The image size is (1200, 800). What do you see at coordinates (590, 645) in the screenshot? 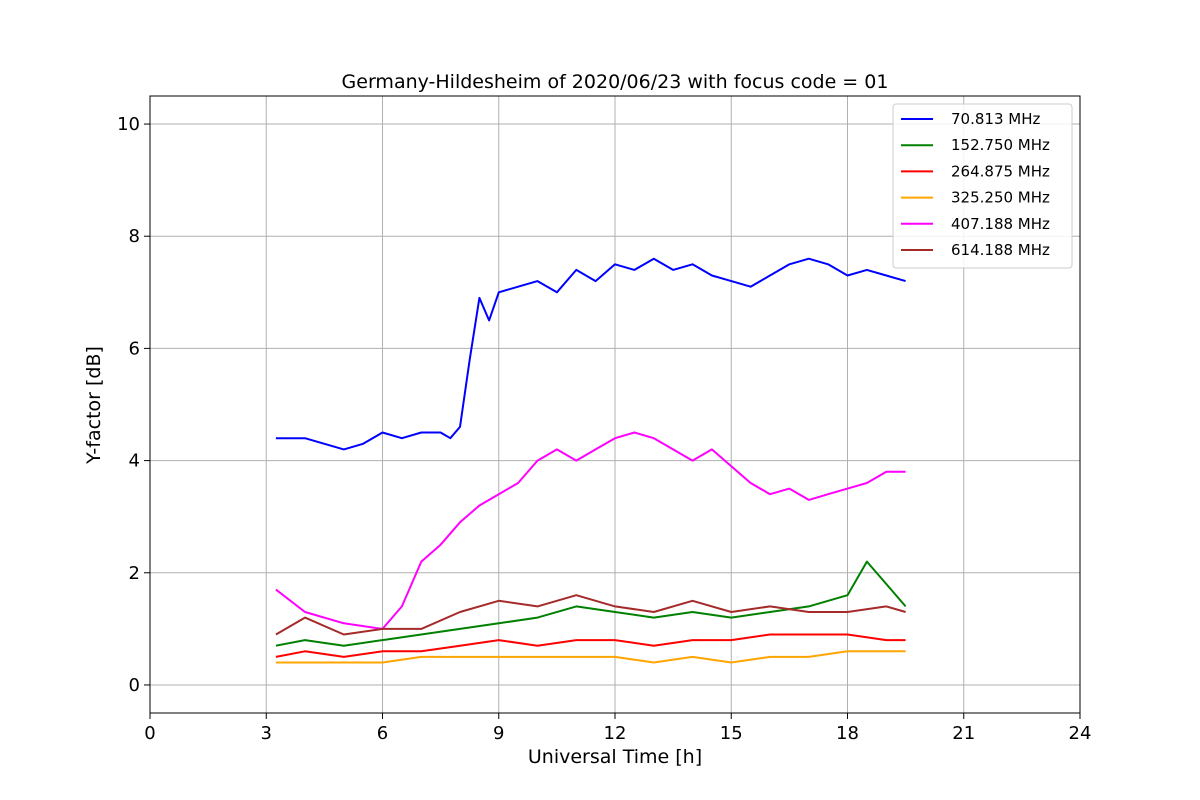
I see `series-line-264-875-mhz` at bounding box center [590, 645].